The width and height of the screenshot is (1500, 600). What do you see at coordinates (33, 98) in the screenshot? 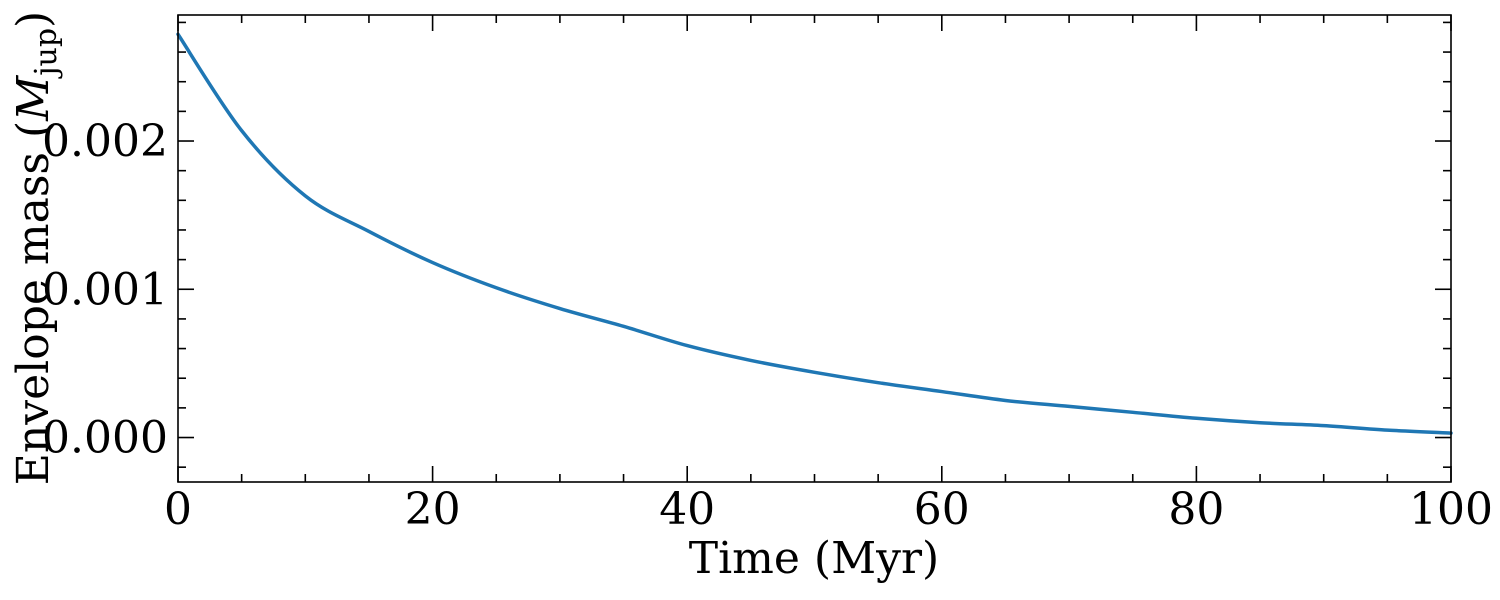
I see `y-axis-title-symbol: M` at bounding box center [33, 98].